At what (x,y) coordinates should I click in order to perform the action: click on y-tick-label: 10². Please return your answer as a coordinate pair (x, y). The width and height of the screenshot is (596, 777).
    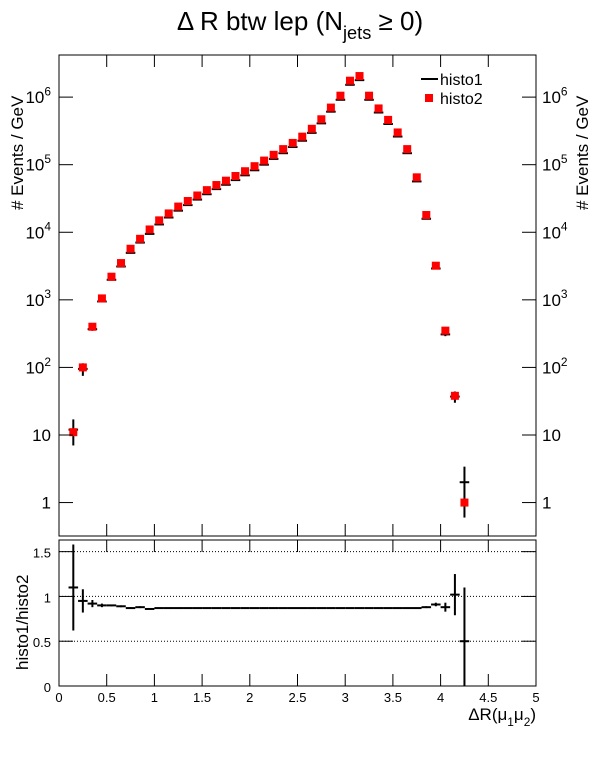
    Looking at the image, I should click on (38, 366).